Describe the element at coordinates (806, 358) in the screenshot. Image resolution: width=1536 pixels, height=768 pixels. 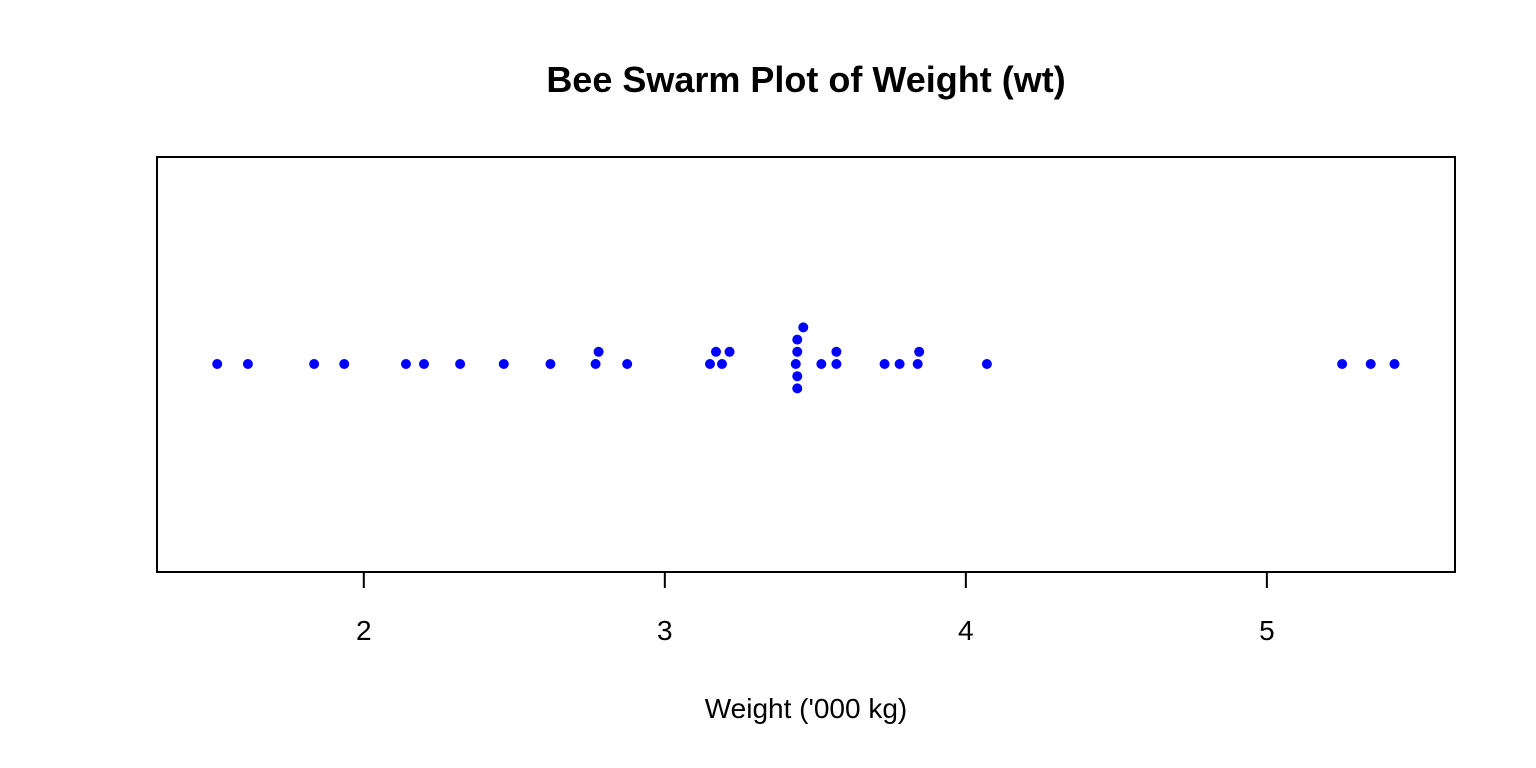
I see `data-points` at that location.